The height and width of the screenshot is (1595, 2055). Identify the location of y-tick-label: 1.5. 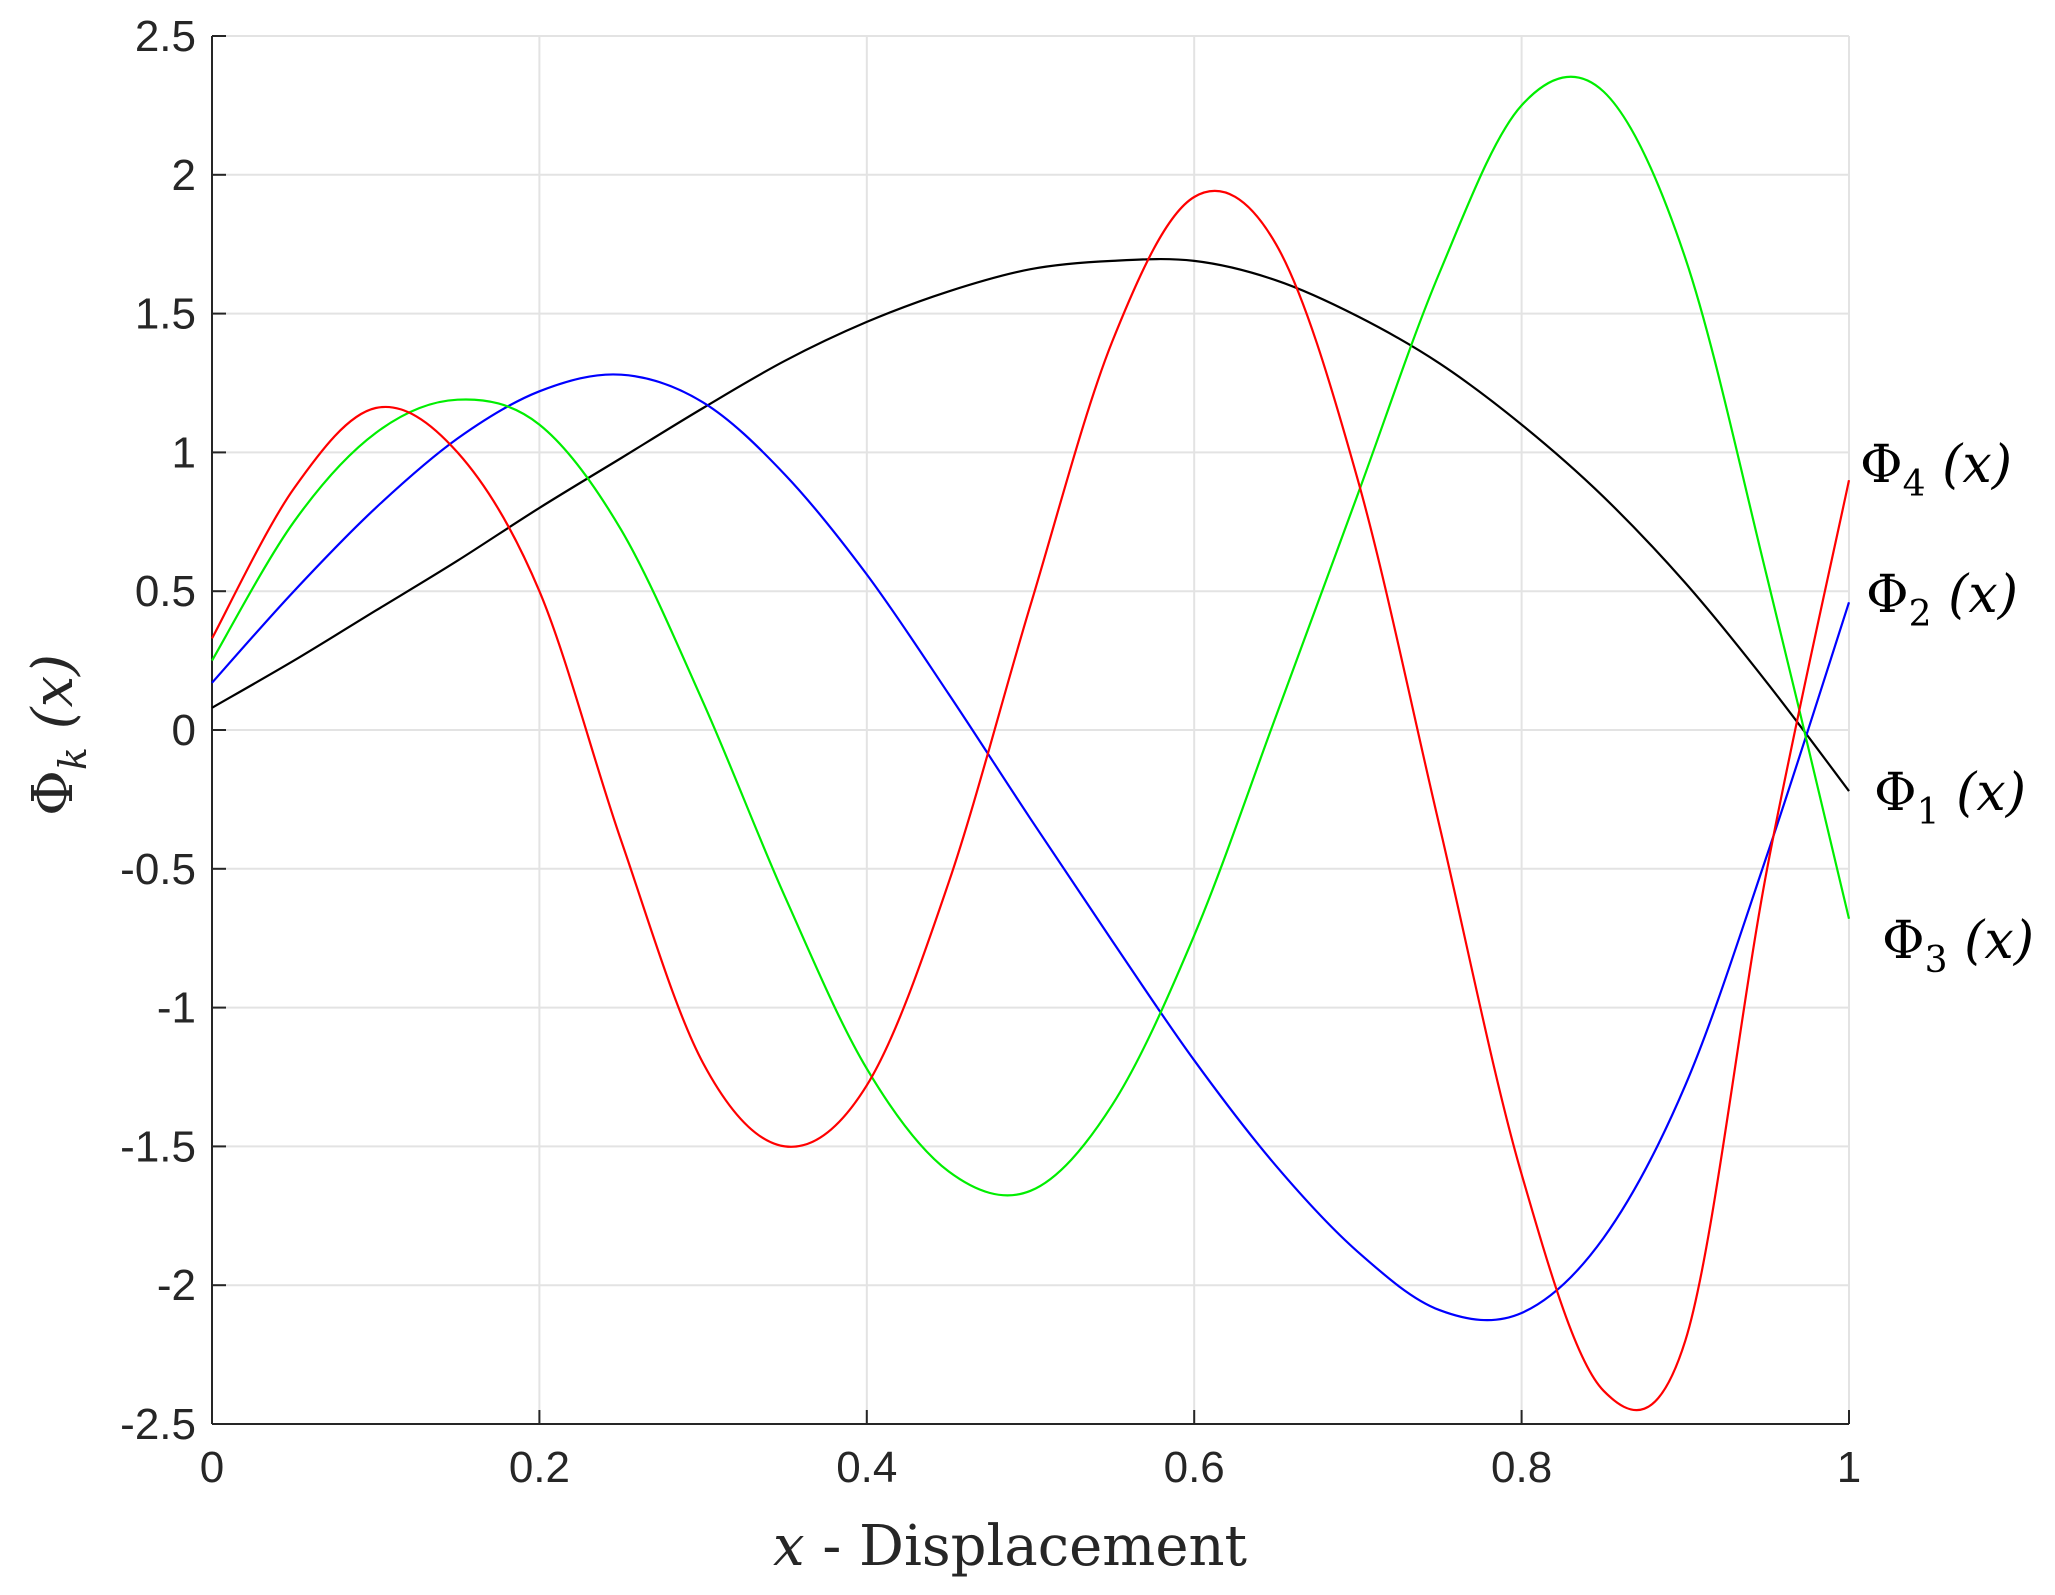
(165, 314).